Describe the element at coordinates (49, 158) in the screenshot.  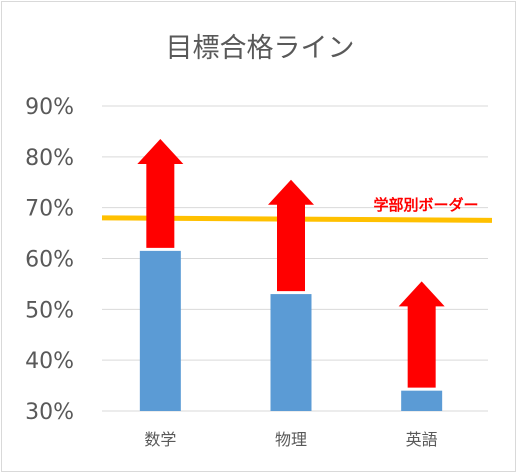
I see `y-tick-label: 80%` at that location.